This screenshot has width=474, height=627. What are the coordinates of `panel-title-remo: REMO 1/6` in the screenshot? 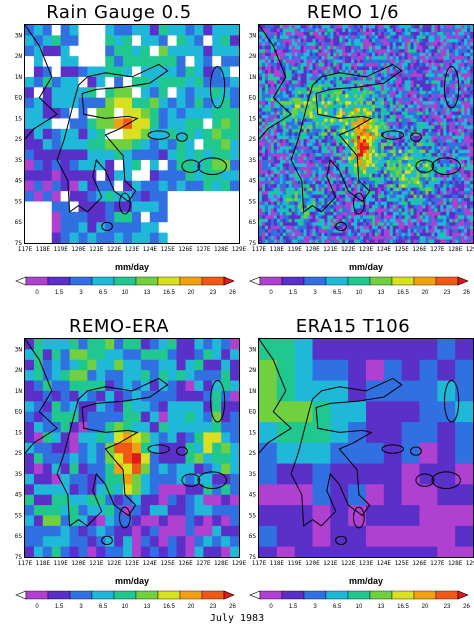 It's located at (353, 12).